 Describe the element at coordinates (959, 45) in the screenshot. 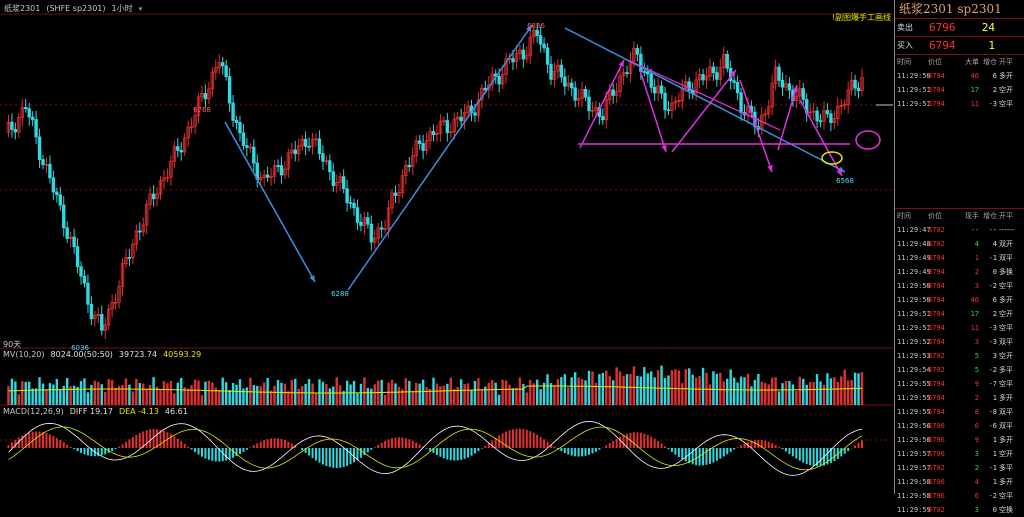

I see `bid-row: 买入 6794 1` at that location.